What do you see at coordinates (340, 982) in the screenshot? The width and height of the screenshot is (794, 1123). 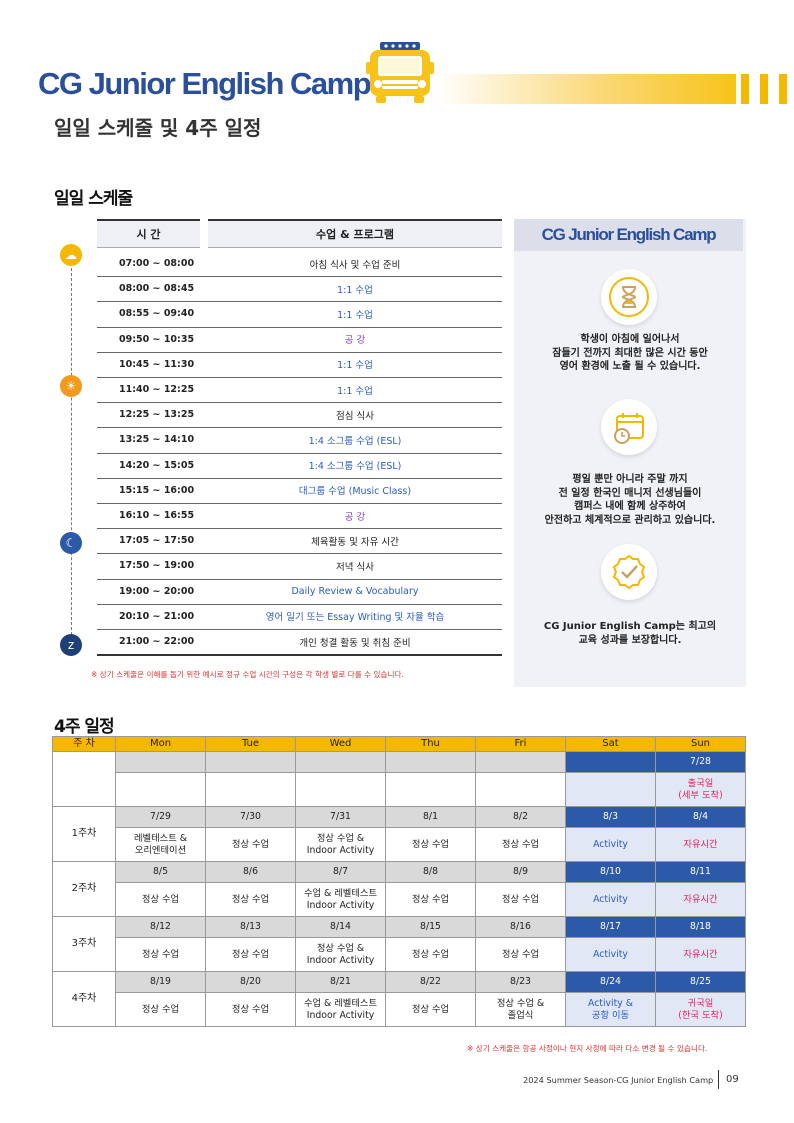 I see `date-cell: 8/21` at bounding box center [340, 982].